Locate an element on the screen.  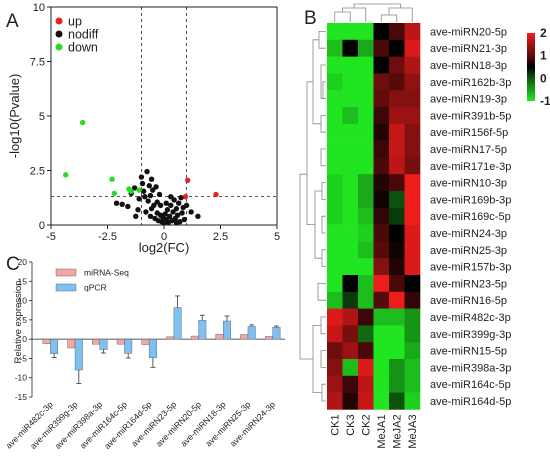
y-tick-label: 7.5 is located at coordinates (37, 63).